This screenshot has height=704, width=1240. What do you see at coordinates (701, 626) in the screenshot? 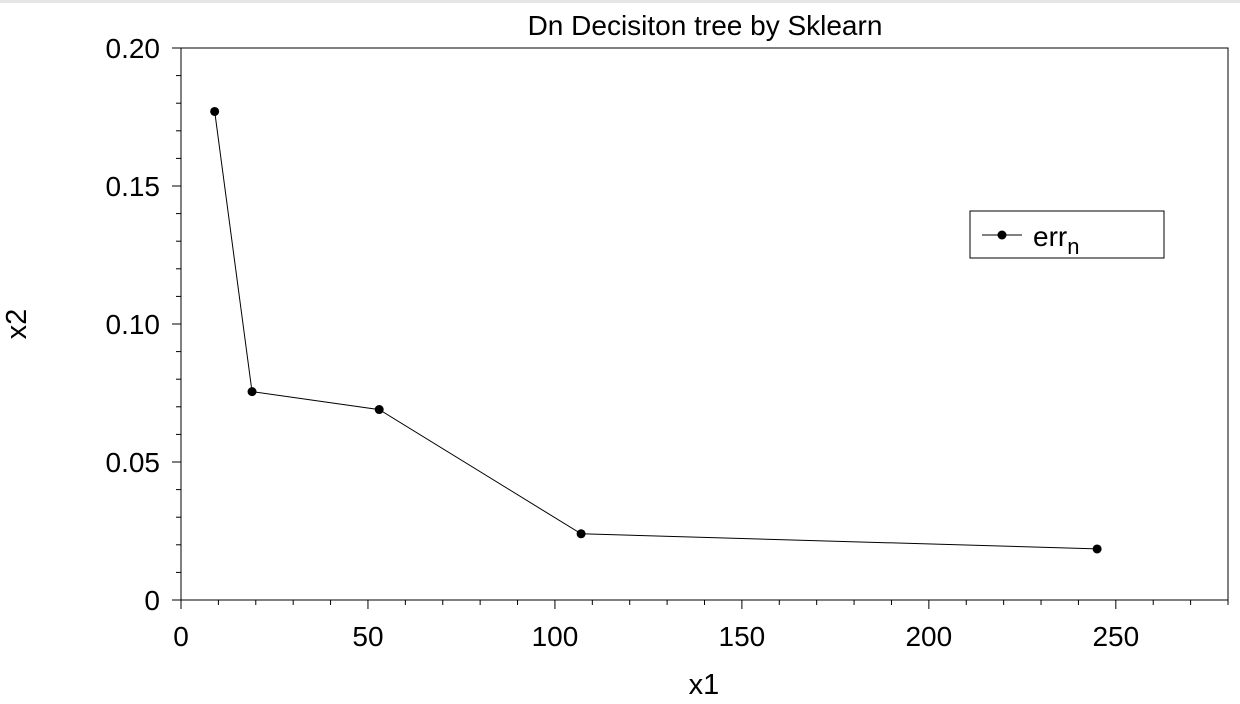
I see `x-axis-ticks: 0 50 100 150 200 250` at bounding box center [701, 626].